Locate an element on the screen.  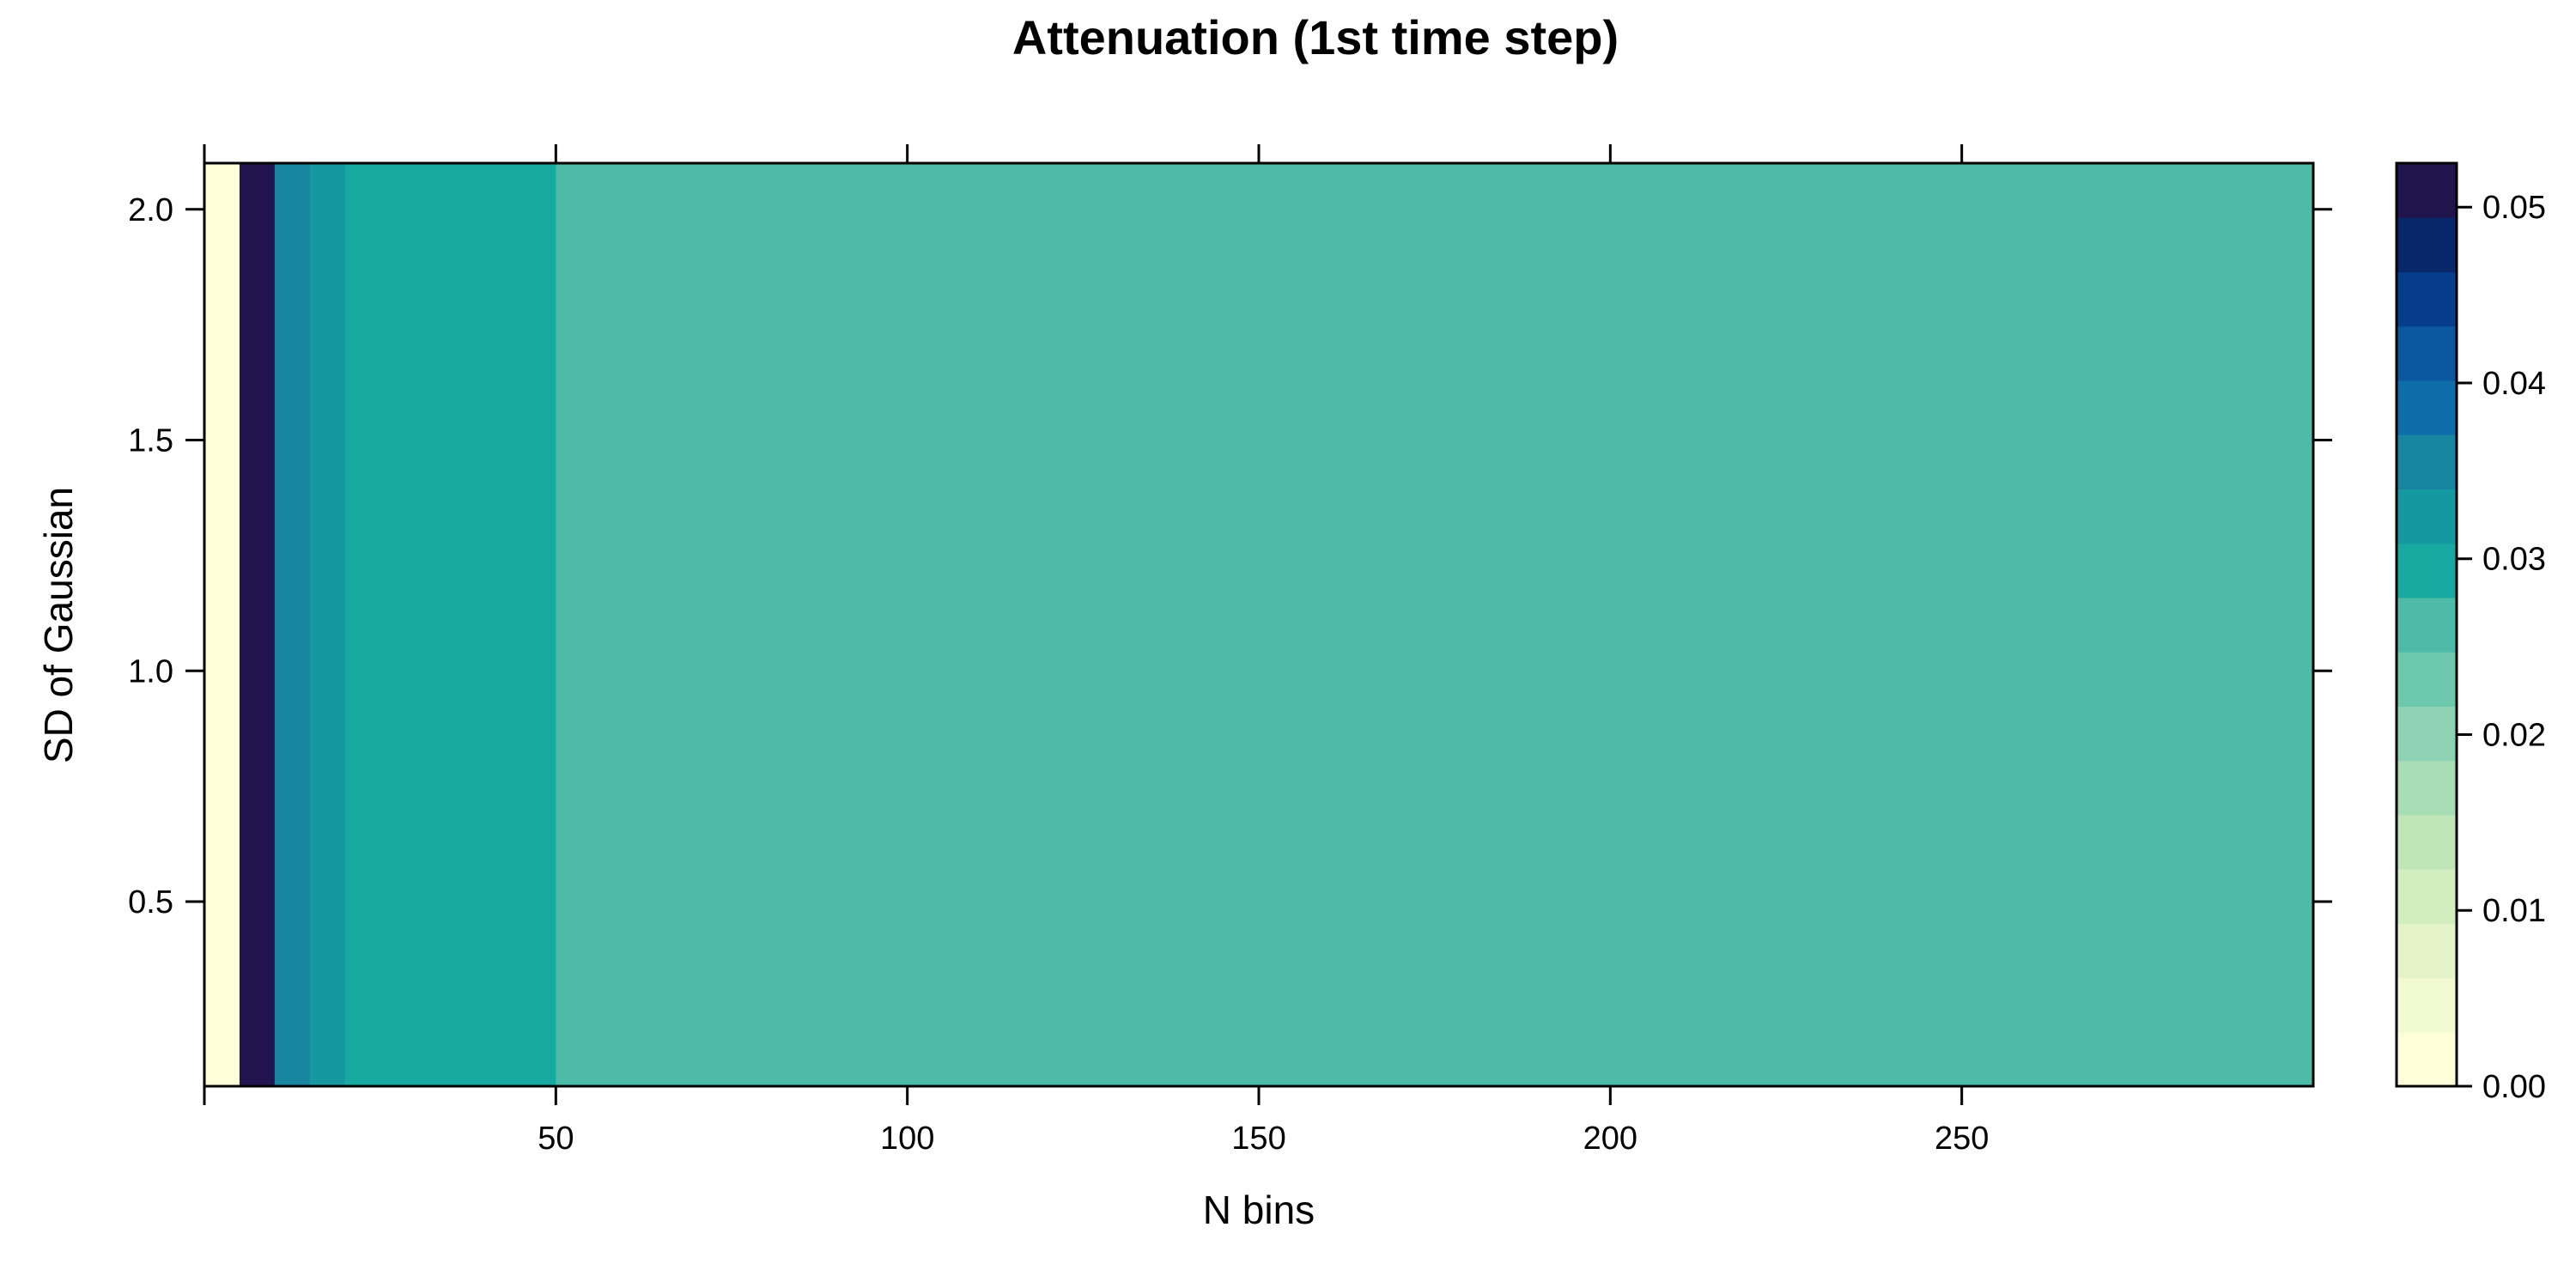
colorbar-frame is located at coordinates (2427, 625).